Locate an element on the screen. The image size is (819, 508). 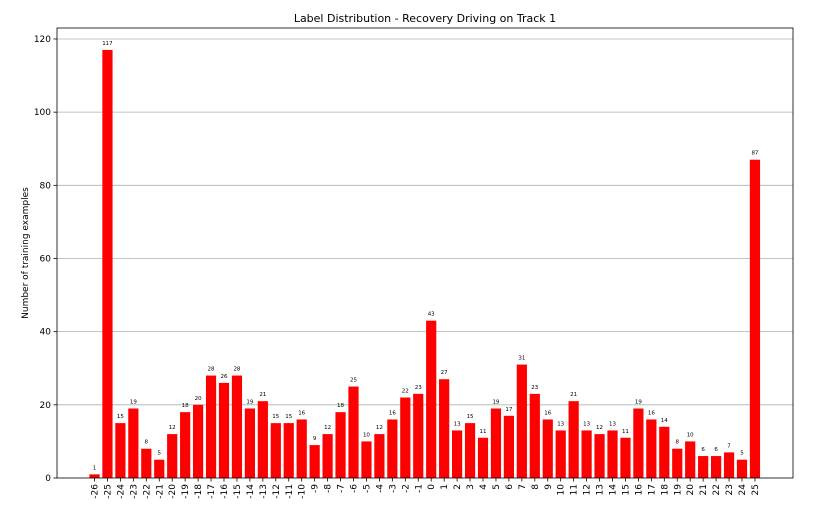
x-tick-label: -10 is located at coordinates (303, 491).